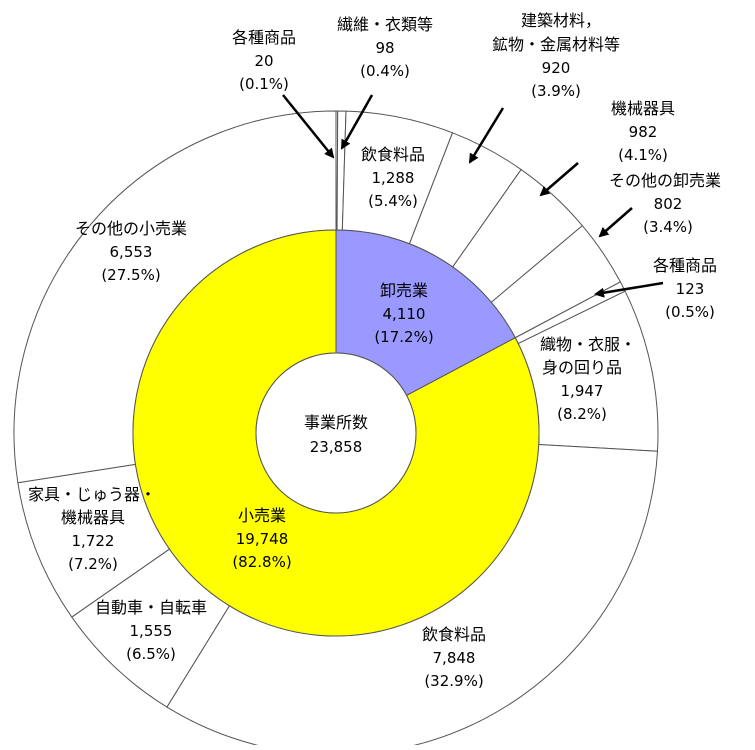 This screenshot has height=750, width=755. I want to click on outer-label-value: 1,947, so click(582, 391).